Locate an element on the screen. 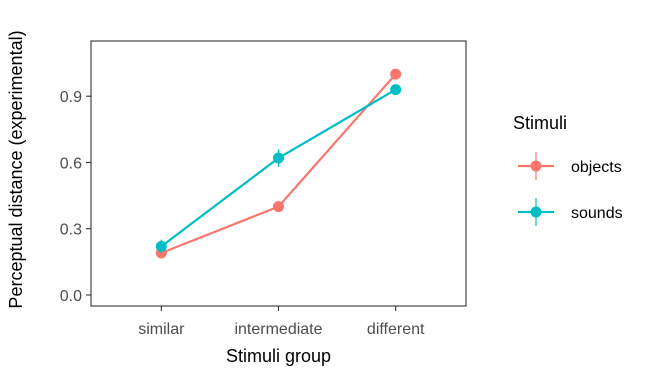 Image resolution: width=649 pixels, height=371 pixels. y-tick-label: 0.9 is located at coordinates (71, 97).